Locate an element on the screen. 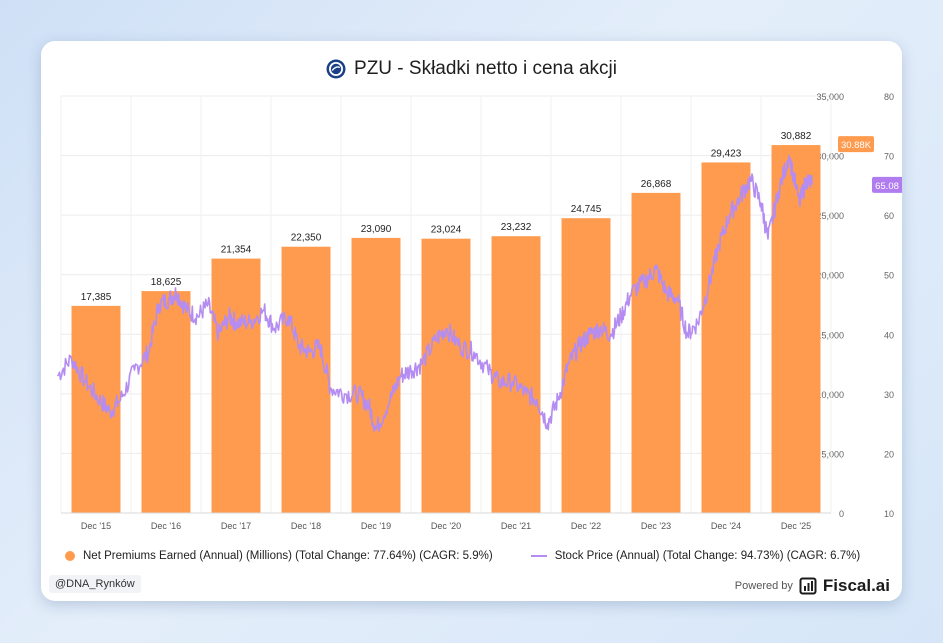 This screenshot has height=643, width=943. right-axis-tick-label: 60 is located at coordinates (889, 216).